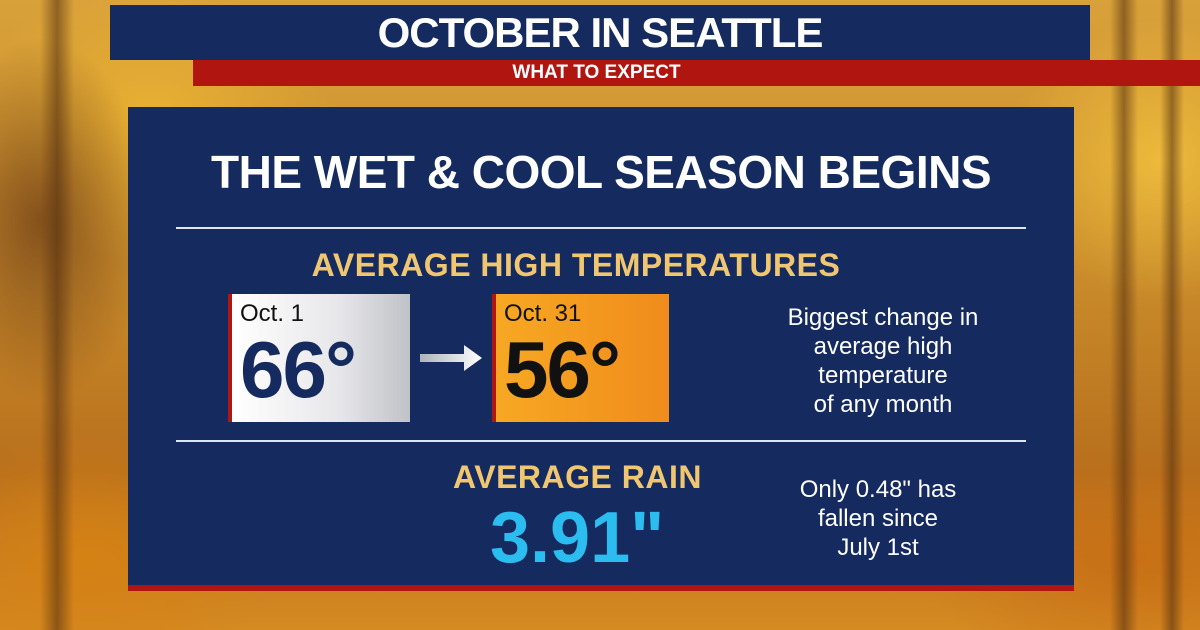 Image resolution: width=1200 pixels, height=630 pixels. Describe the element at coordinates (596, 72) in the screenshot. I see `page-subtitle: WHAT TO EXPECT` at that location.